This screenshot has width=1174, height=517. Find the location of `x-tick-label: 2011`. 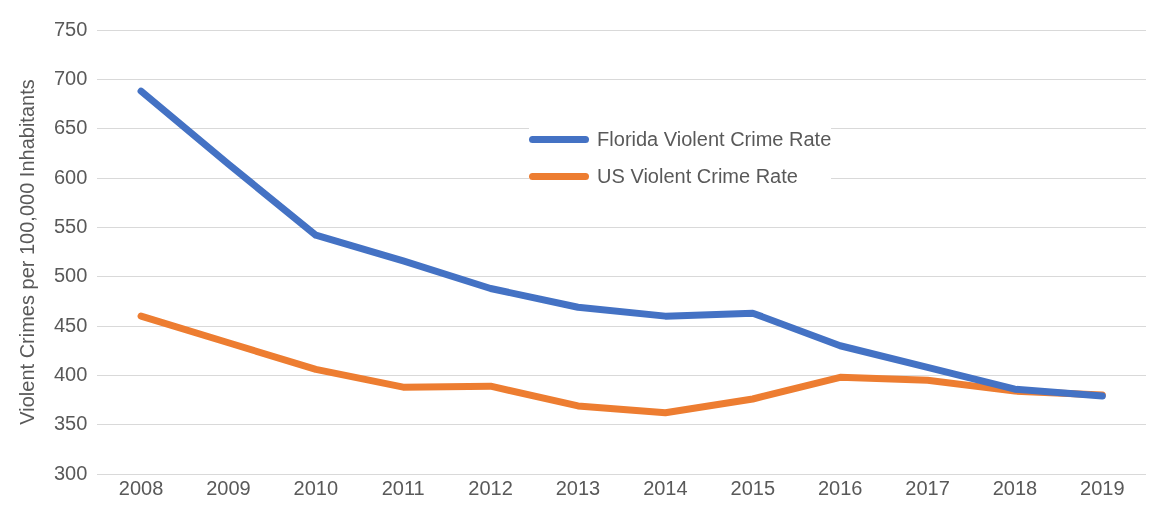

x-tick-label: 2011 is located at coordinates (403, 487).